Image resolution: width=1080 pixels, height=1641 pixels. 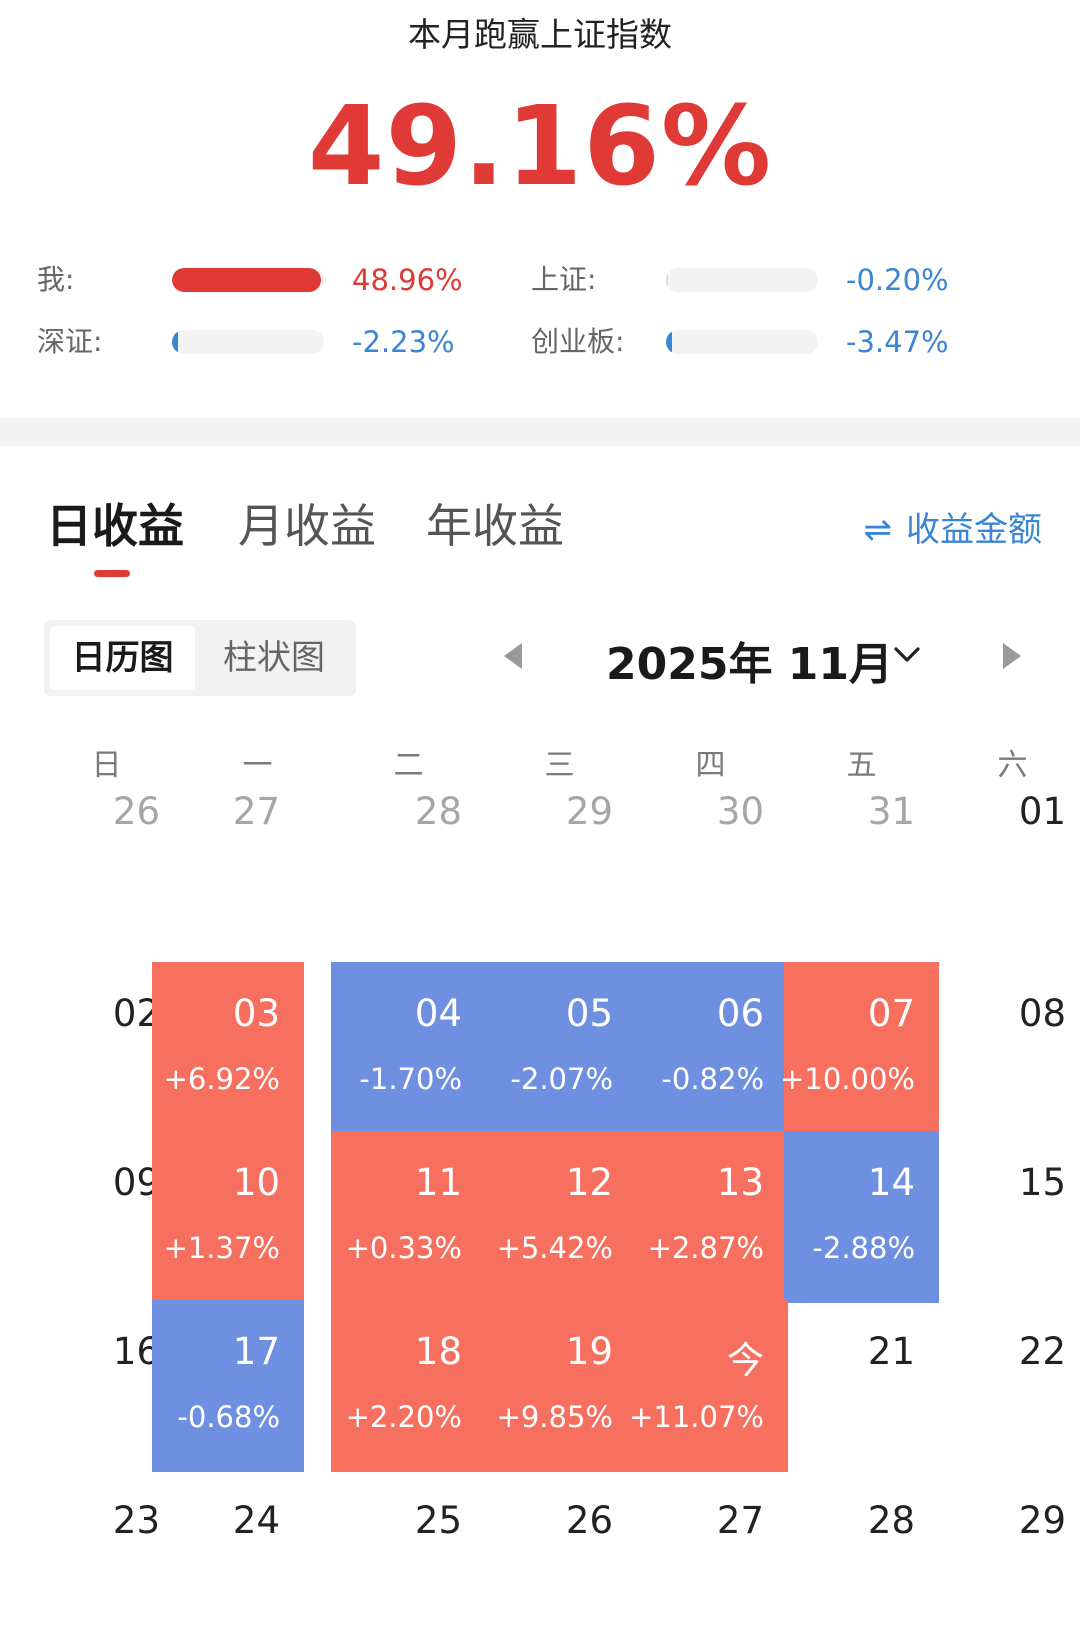 I want to click on calendar-day-cell: 31, so click(x=861, y=846).